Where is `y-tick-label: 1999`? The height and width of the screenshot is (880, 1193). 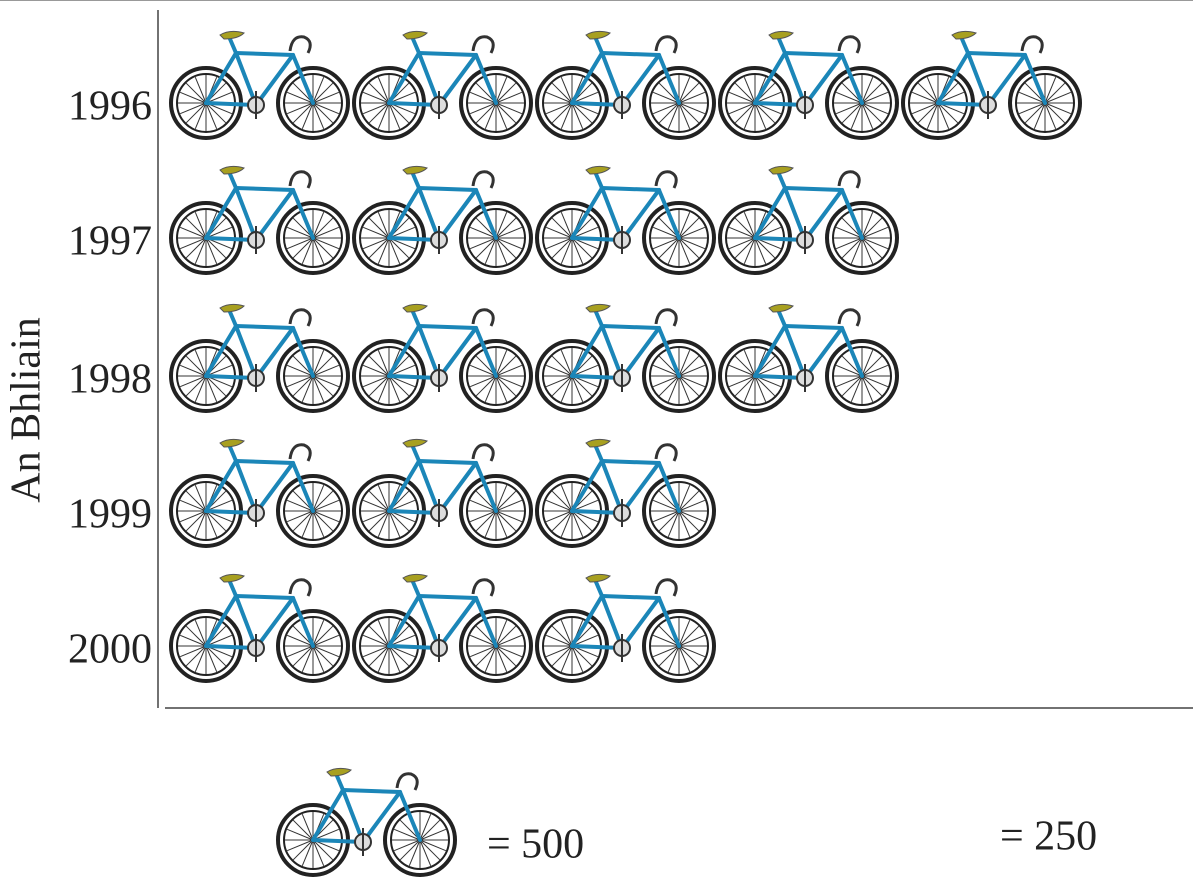
y-tick-label: 1999 is located at coordinates (110, 515).